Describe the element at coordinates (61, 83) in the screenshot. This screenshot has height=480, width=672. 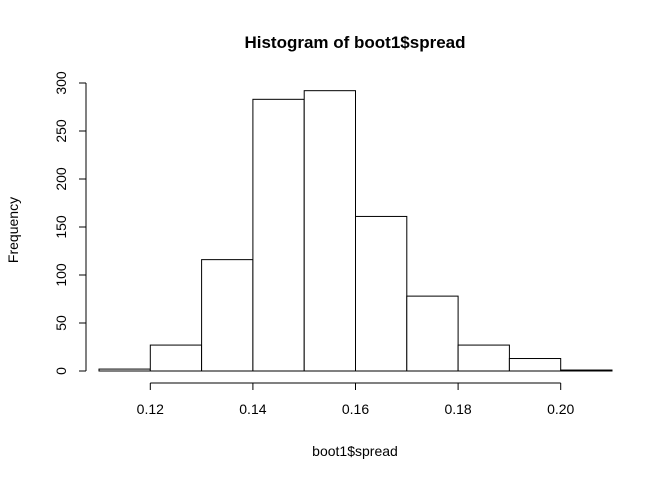
I see `y-tick-label: 300` at that location.